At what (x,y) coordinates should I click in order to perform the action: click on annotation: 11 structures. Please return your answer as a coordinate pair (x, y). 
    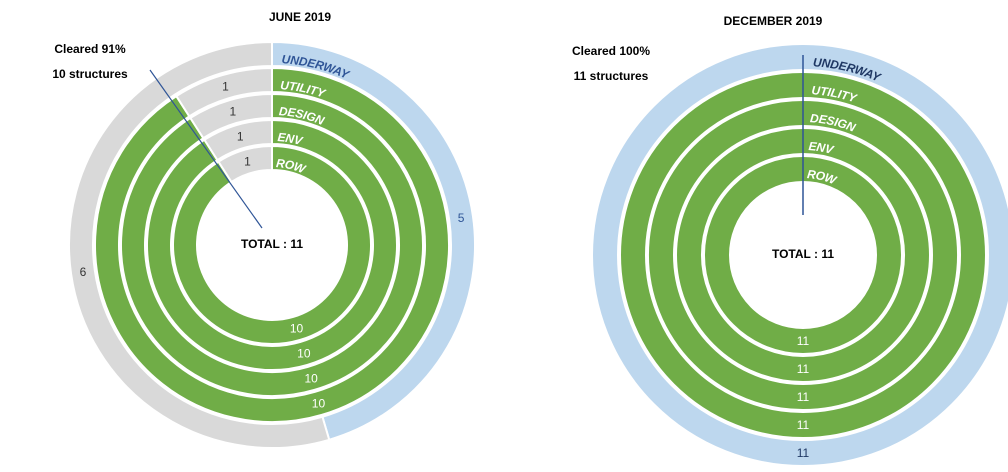
    Looking at the image, I should click on (611, 76).